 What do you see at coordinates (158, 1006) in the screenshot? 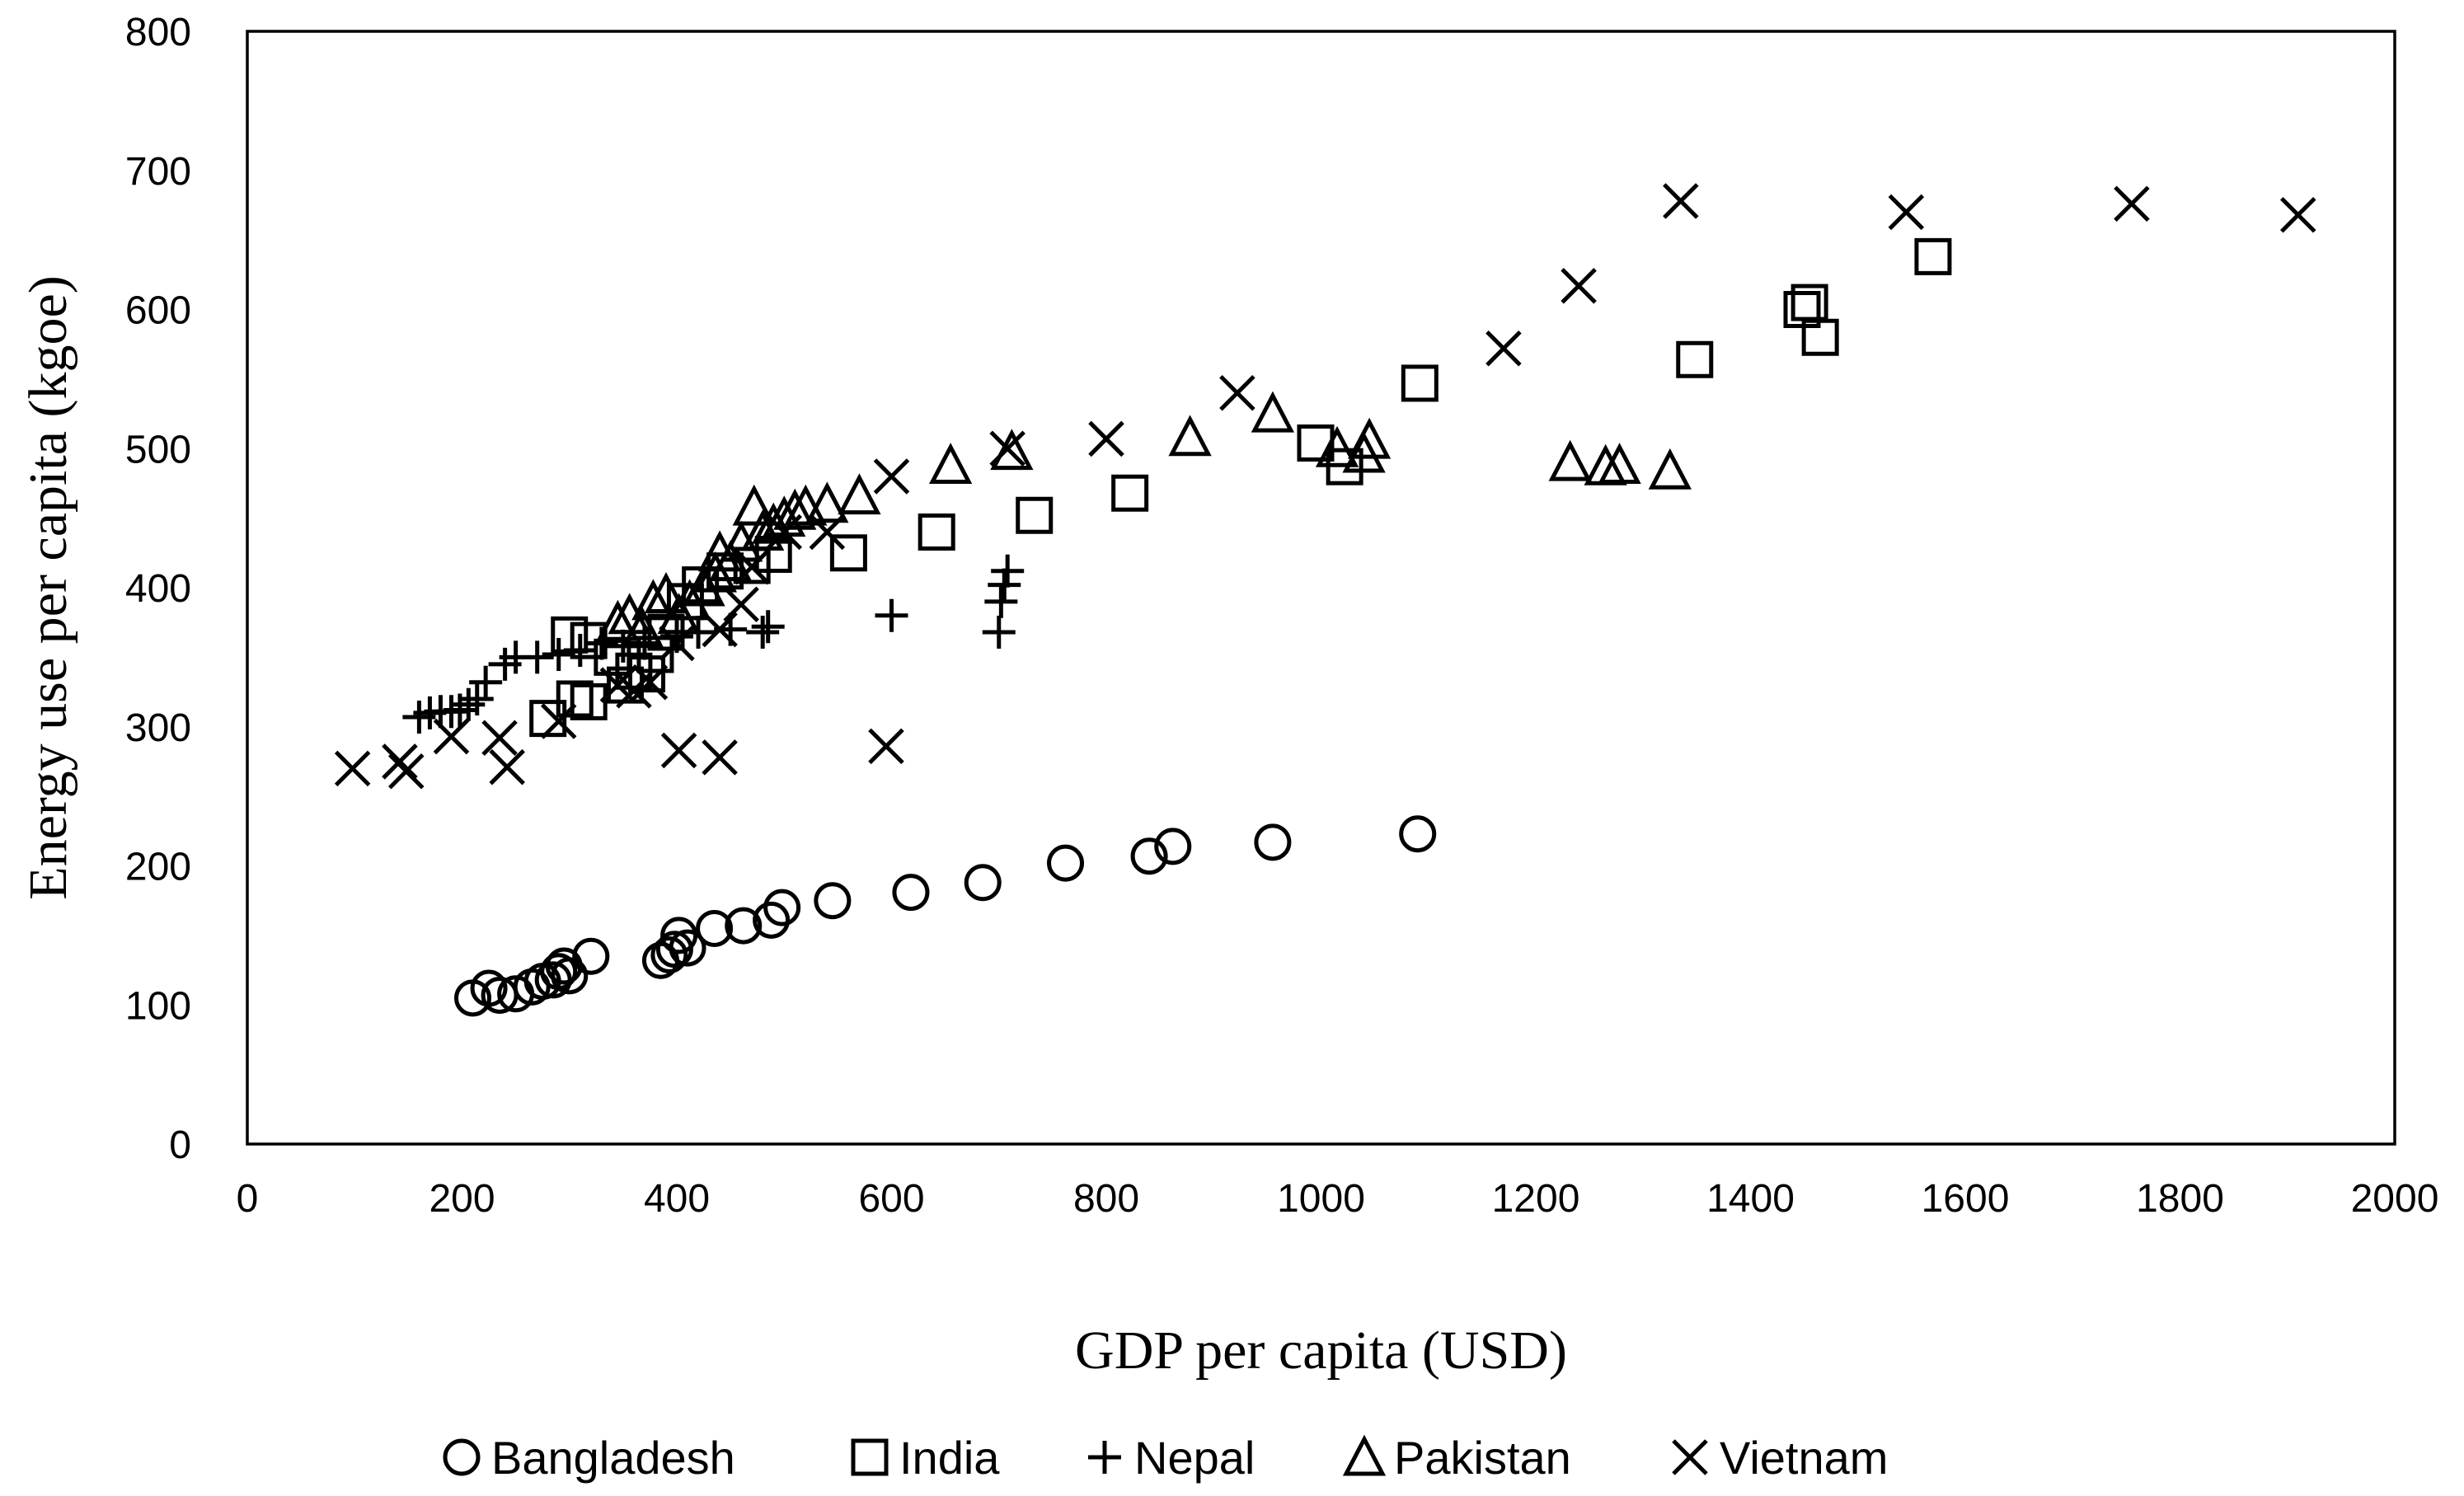
I see `y-tick-label: 100` at bounding box center [158, 1006].